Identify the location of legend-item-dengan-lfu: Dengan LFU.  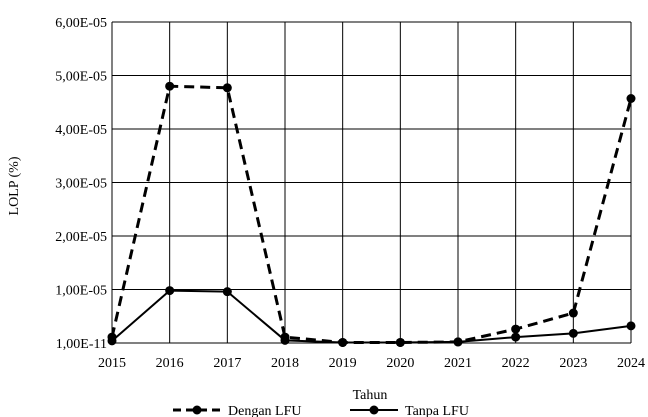
(237, 410).